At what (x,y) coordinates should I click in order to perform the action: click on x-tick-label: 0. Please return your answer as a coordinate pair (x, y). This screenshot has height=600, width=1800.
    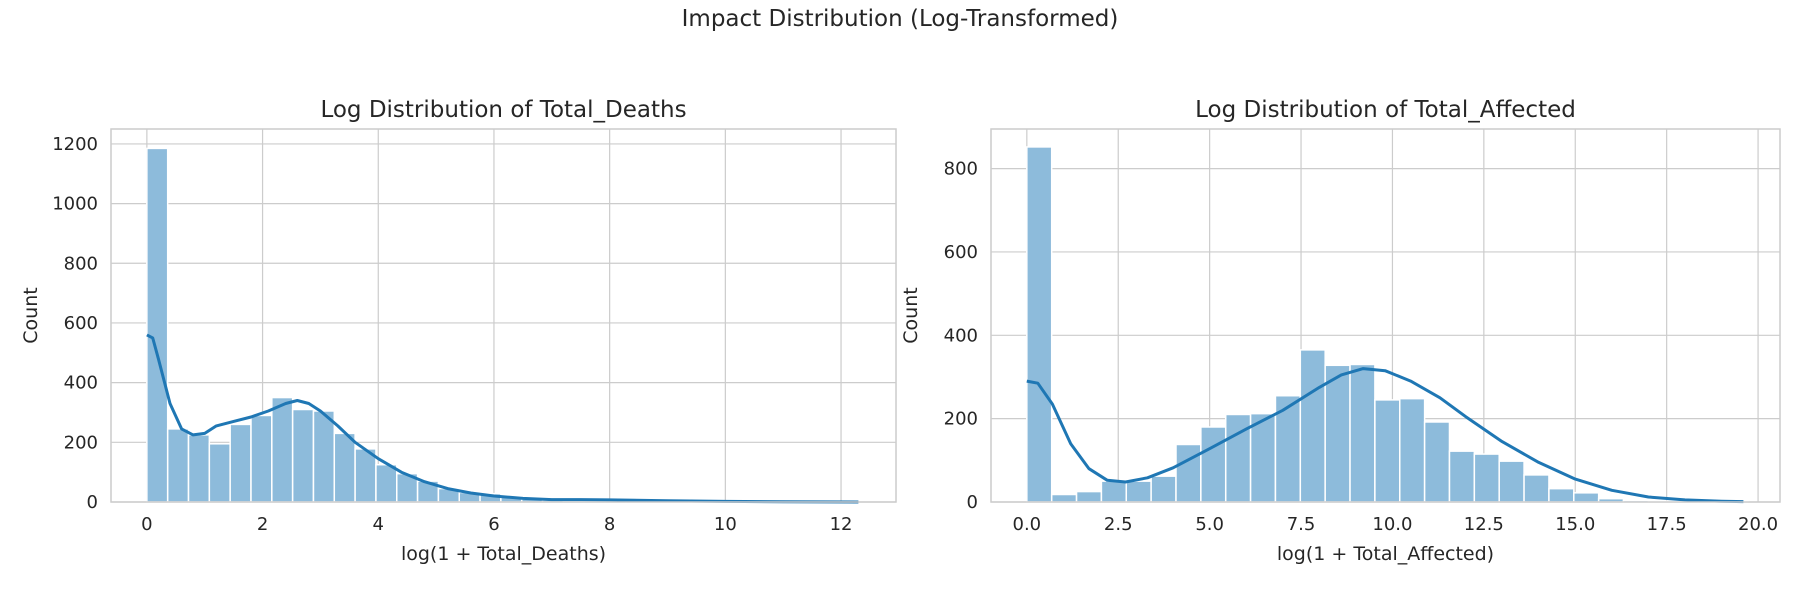
    Looking at the image, I should click on (146, 524).